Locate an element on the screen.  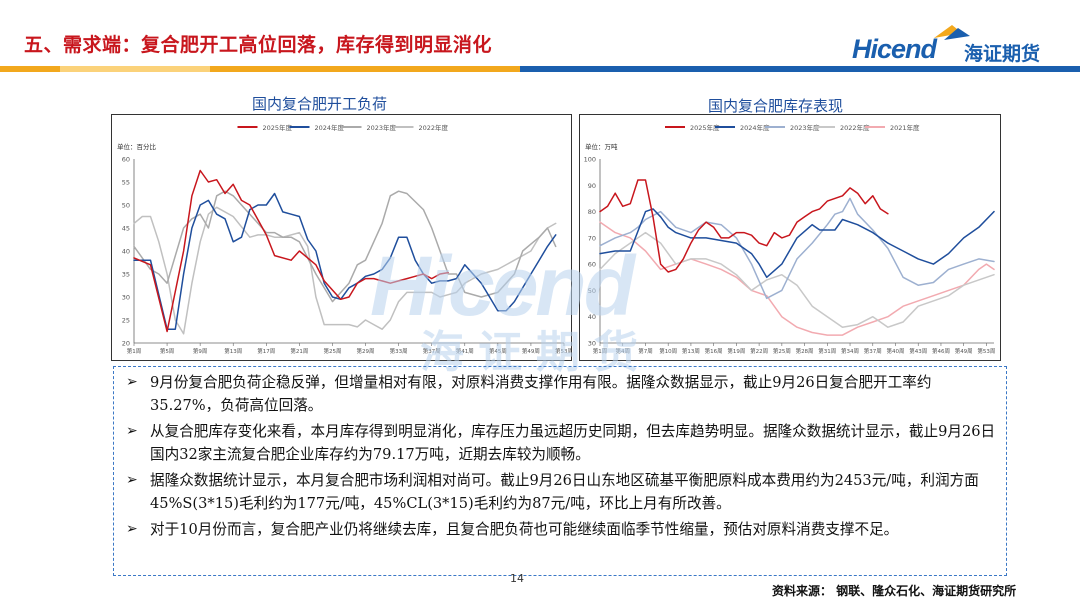
x-tick-label: 第29周 is located at coordinates (366, 351).